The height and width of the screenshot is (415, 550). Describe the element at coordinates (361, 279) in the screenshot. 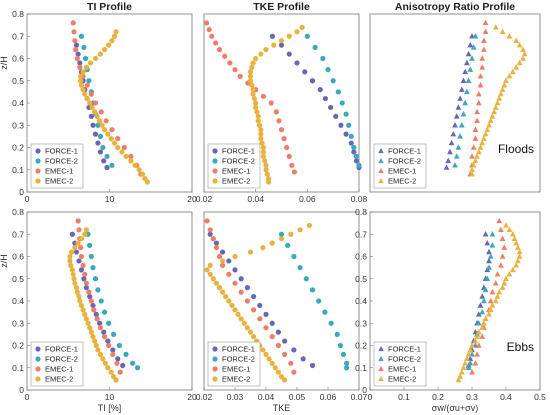

I see `y-tick-label: 0.5` at that location.